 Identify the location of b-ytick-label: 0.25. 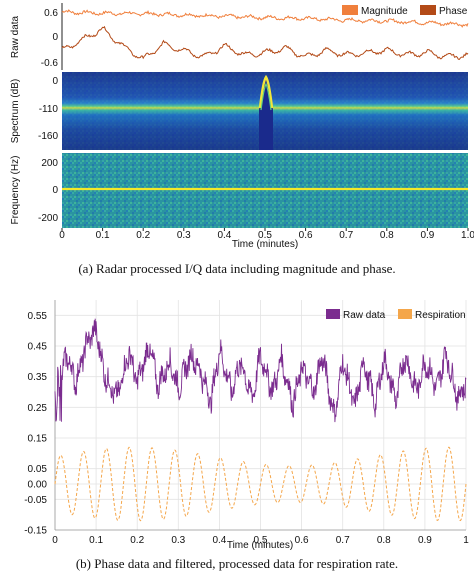
(38, 408).